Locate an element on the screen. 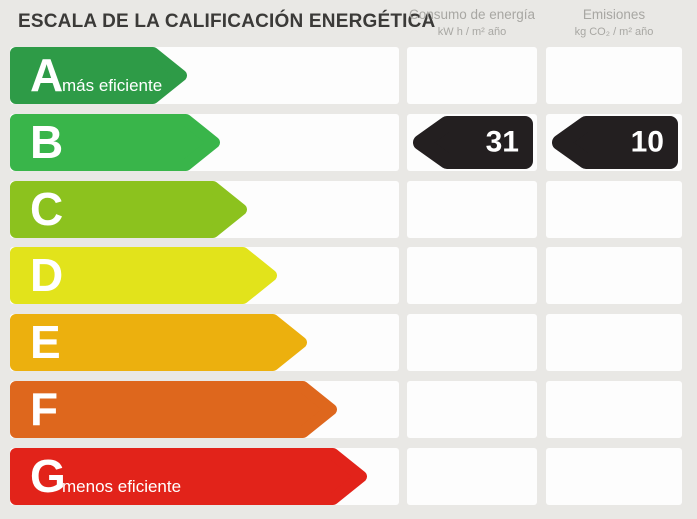 The image size is (697, 519). rating-scale-band: A más eficiente is located at coordinates (204, 75).